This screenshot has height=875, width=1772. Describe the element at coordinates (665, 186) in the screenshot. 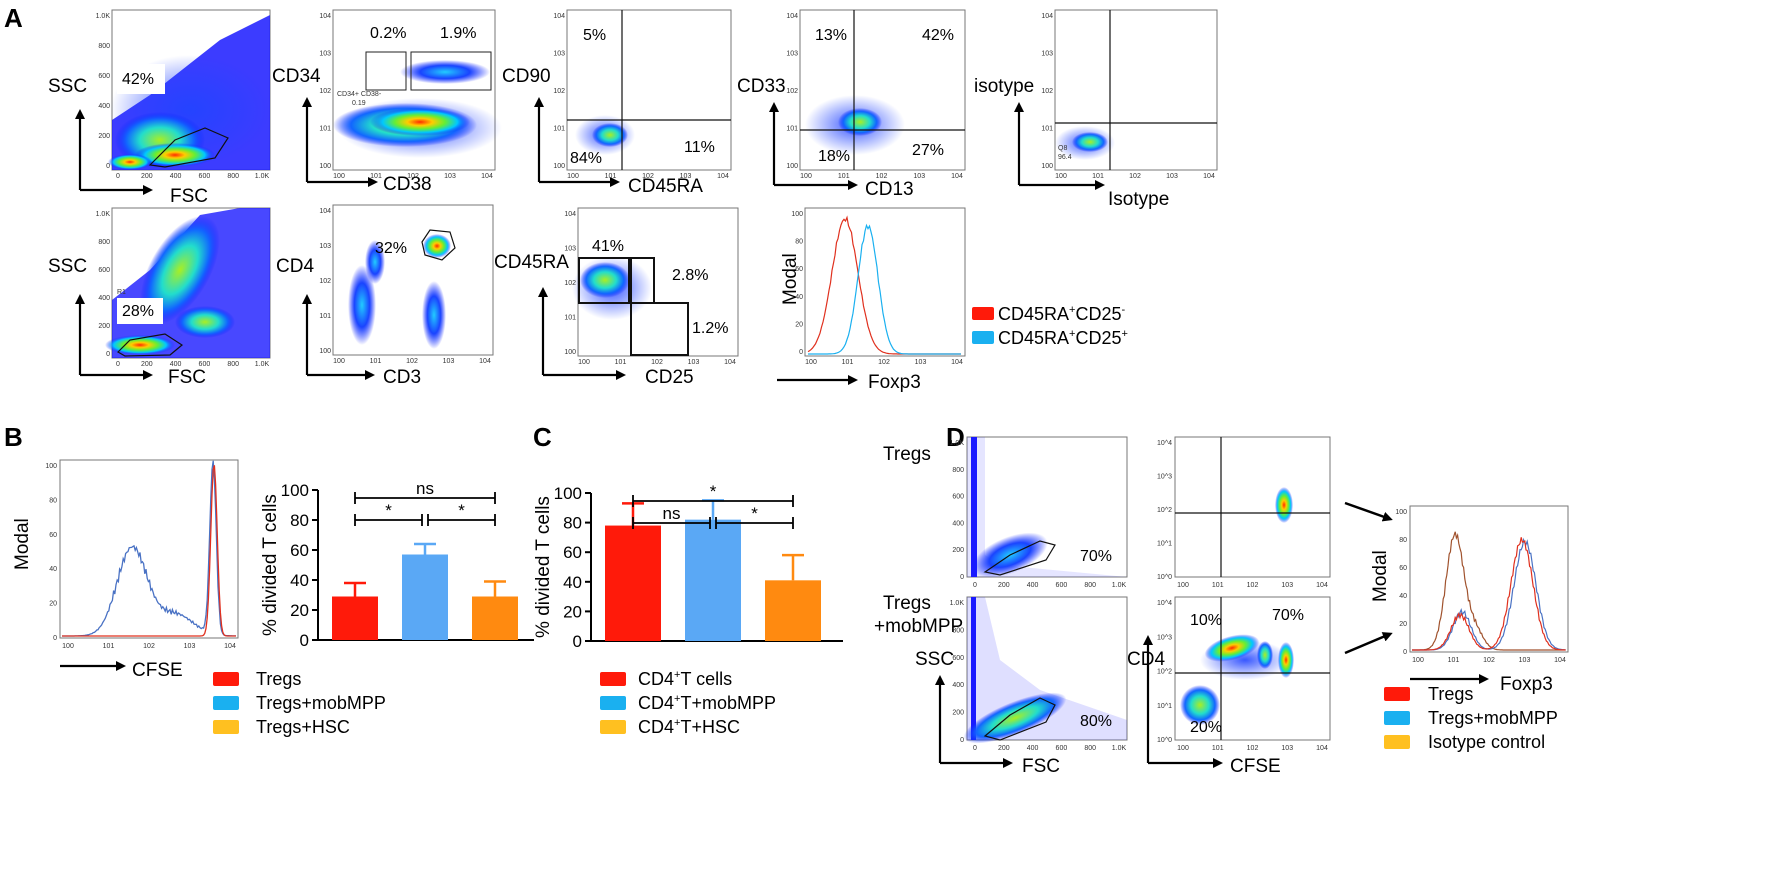

I see `x-axis-label: CD45RA` at that location.